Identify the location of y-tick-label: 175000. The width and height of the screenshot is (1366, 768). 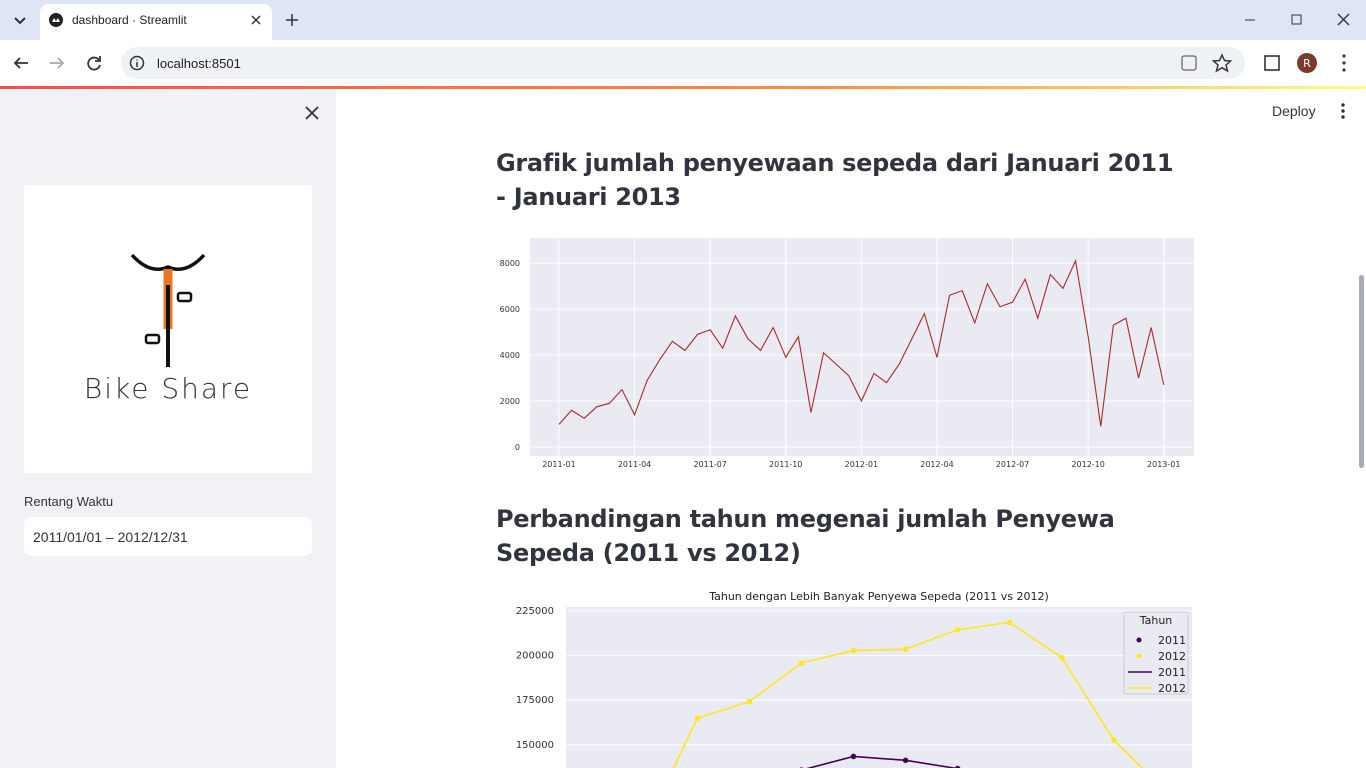
(535, 700).